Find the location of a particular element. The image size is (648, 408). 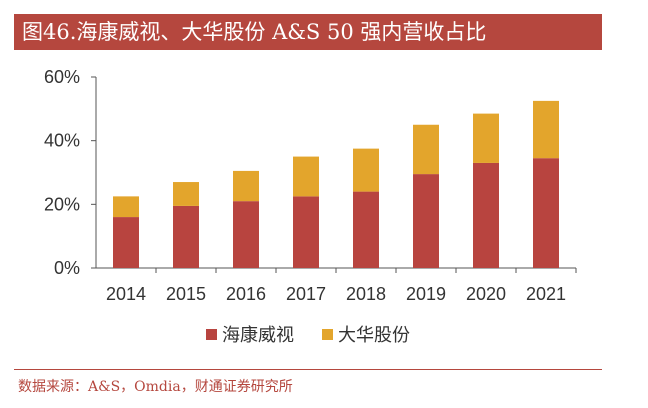

figure-title: 图46.海康威视、大华股份 A&S 50 强内营收占比 is located at coordinates (308, 32).